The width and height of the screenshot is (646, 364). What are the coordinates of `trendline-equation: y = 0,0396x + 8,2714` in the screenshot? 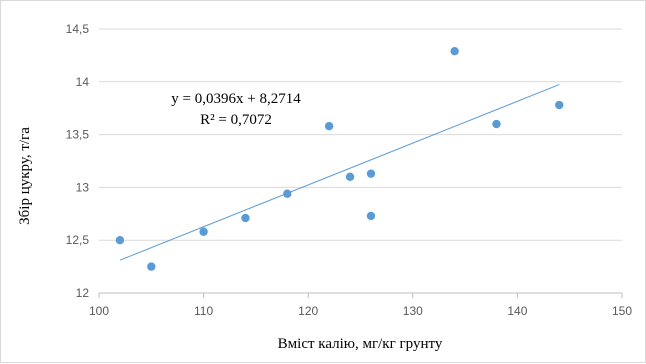 It's located at (236, 99).